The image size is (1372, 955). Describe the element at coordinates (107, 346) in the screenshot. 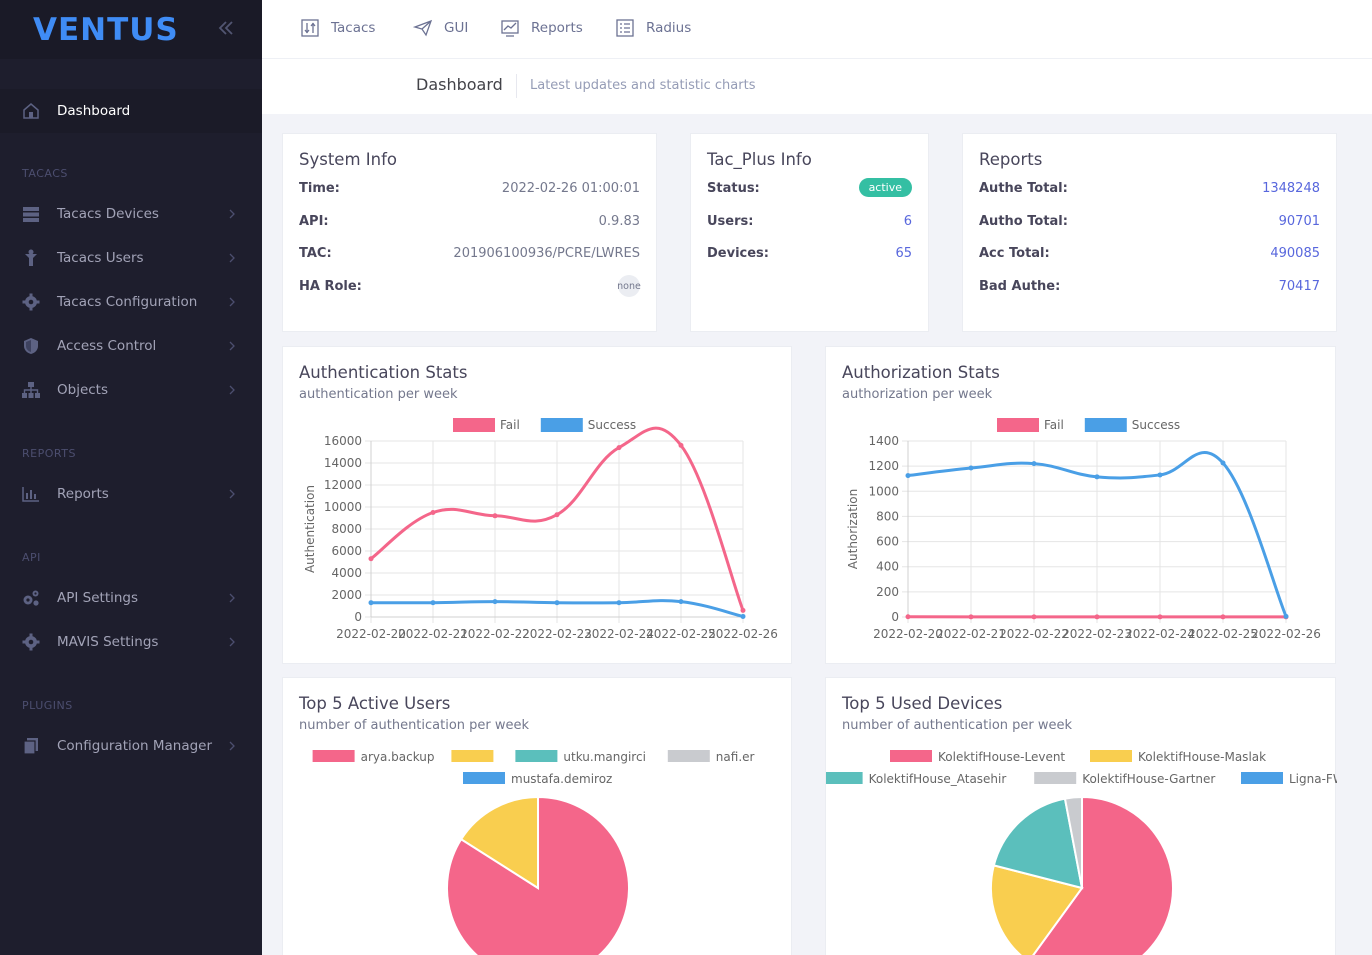

I see `sidebar-item-label: Access Control` at that location.